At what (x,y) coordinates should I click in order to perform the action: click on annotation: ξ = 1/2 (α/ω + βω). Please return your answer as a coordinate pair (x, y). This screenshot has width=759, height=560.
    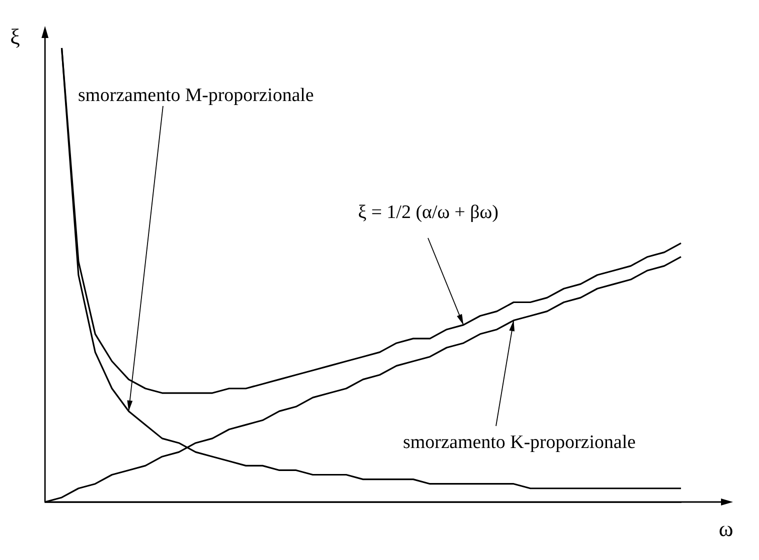
    Looking at the image, I should click on (428, 212).